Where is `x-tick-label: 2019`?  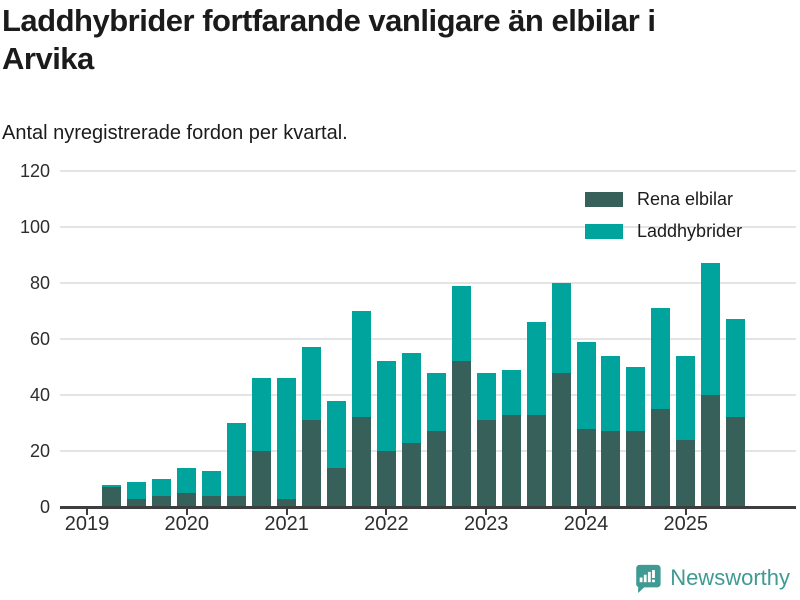
x-tick-label: 2019 is located at coordinates (87, 524).